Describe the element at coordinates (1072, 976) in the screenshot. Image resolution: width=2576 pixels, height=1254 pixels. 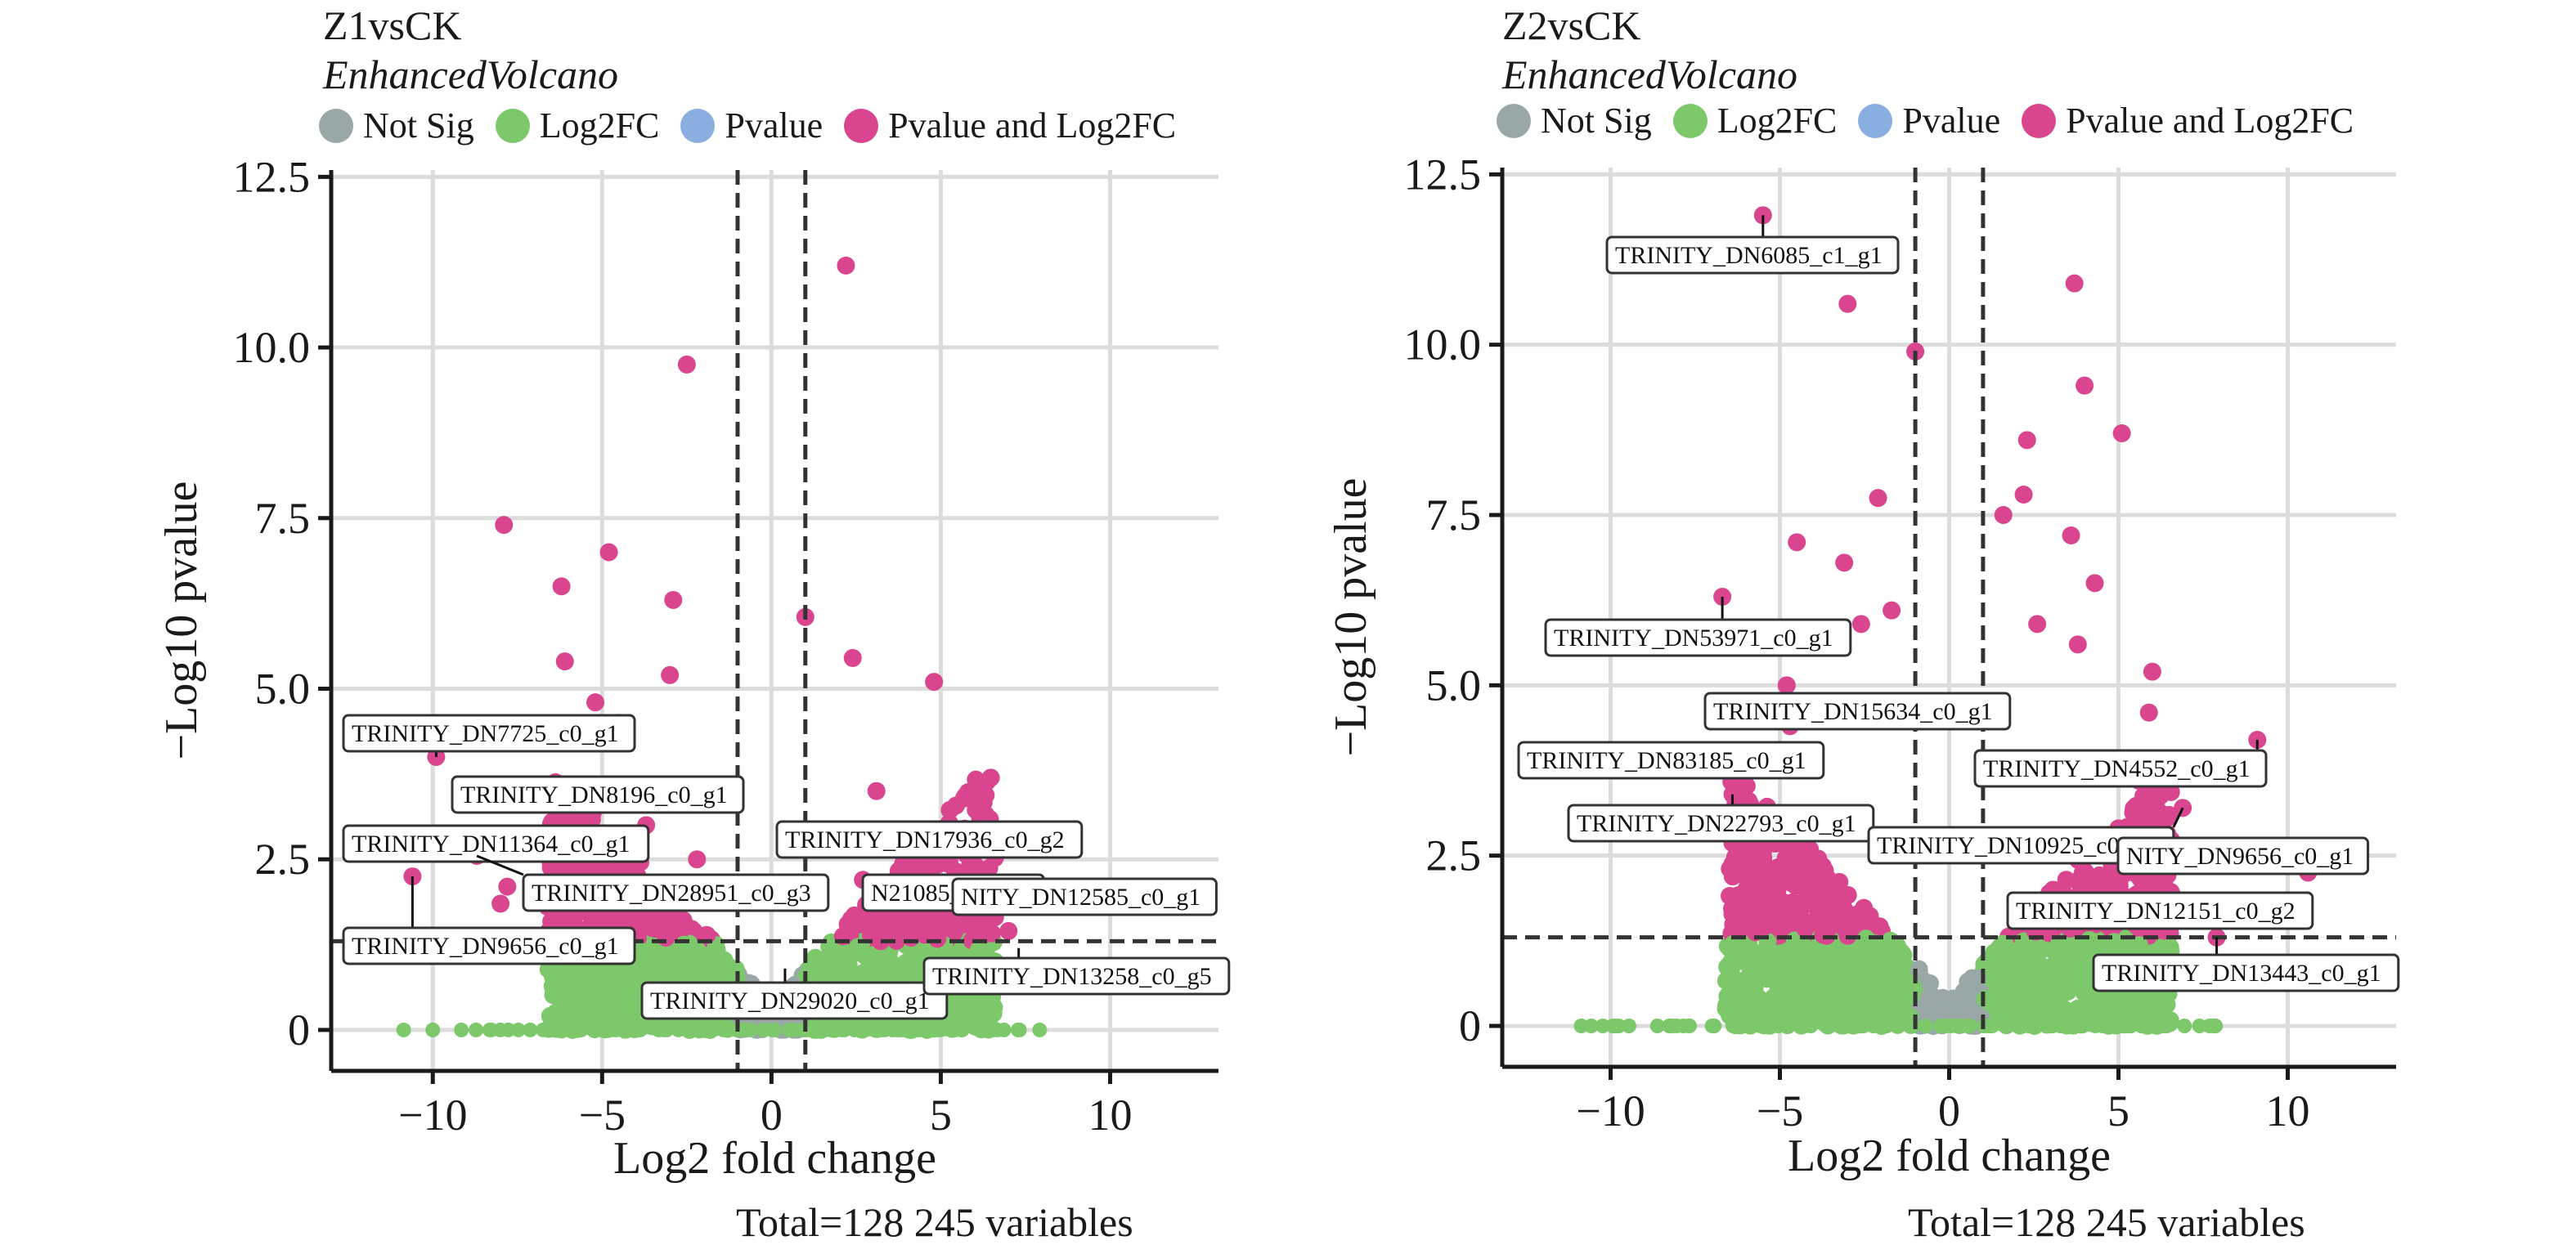
I see `gene-label-text: TRINITY_DN13258_c0_g5` at that location.